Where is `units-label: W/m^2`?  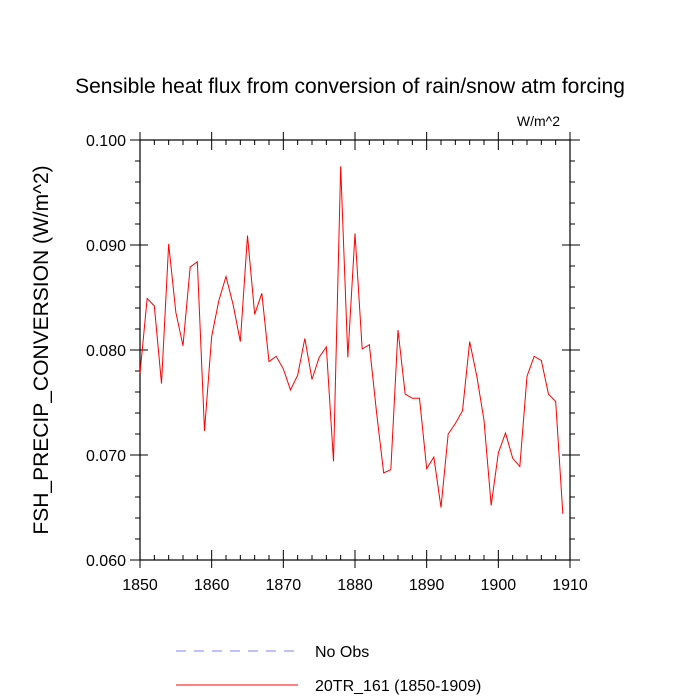
units-label: W/m^2 is located at coordinates (538, 121).